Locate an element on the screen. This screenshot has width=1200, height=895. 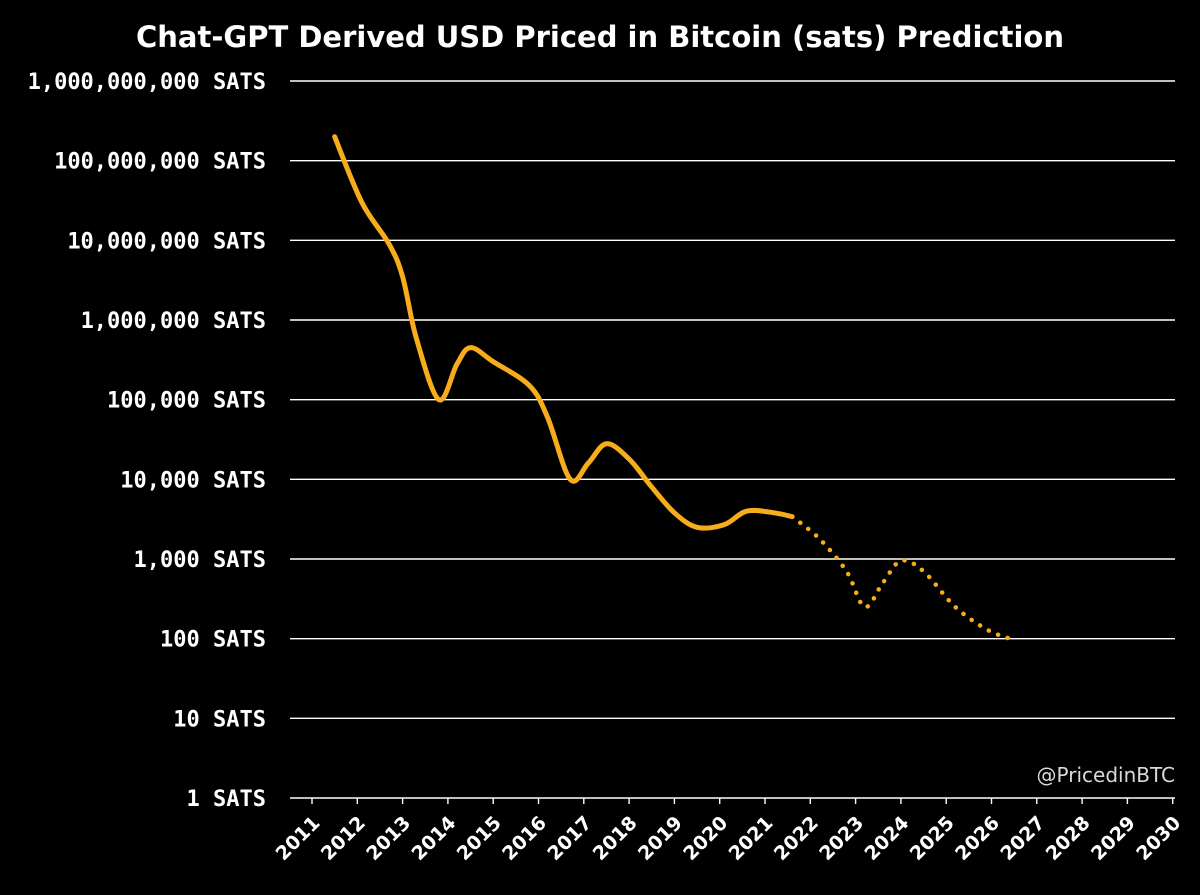
x-tick-label: 2030 is located at coordinates (1158, 838).